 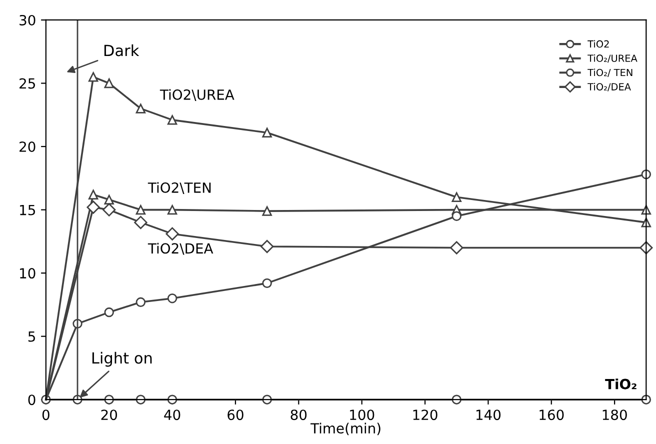 What do you see at coordinates (345, 429) in the screenshot?
I see `x-axis-title: Time(min)` at bounding box center [345, 429].